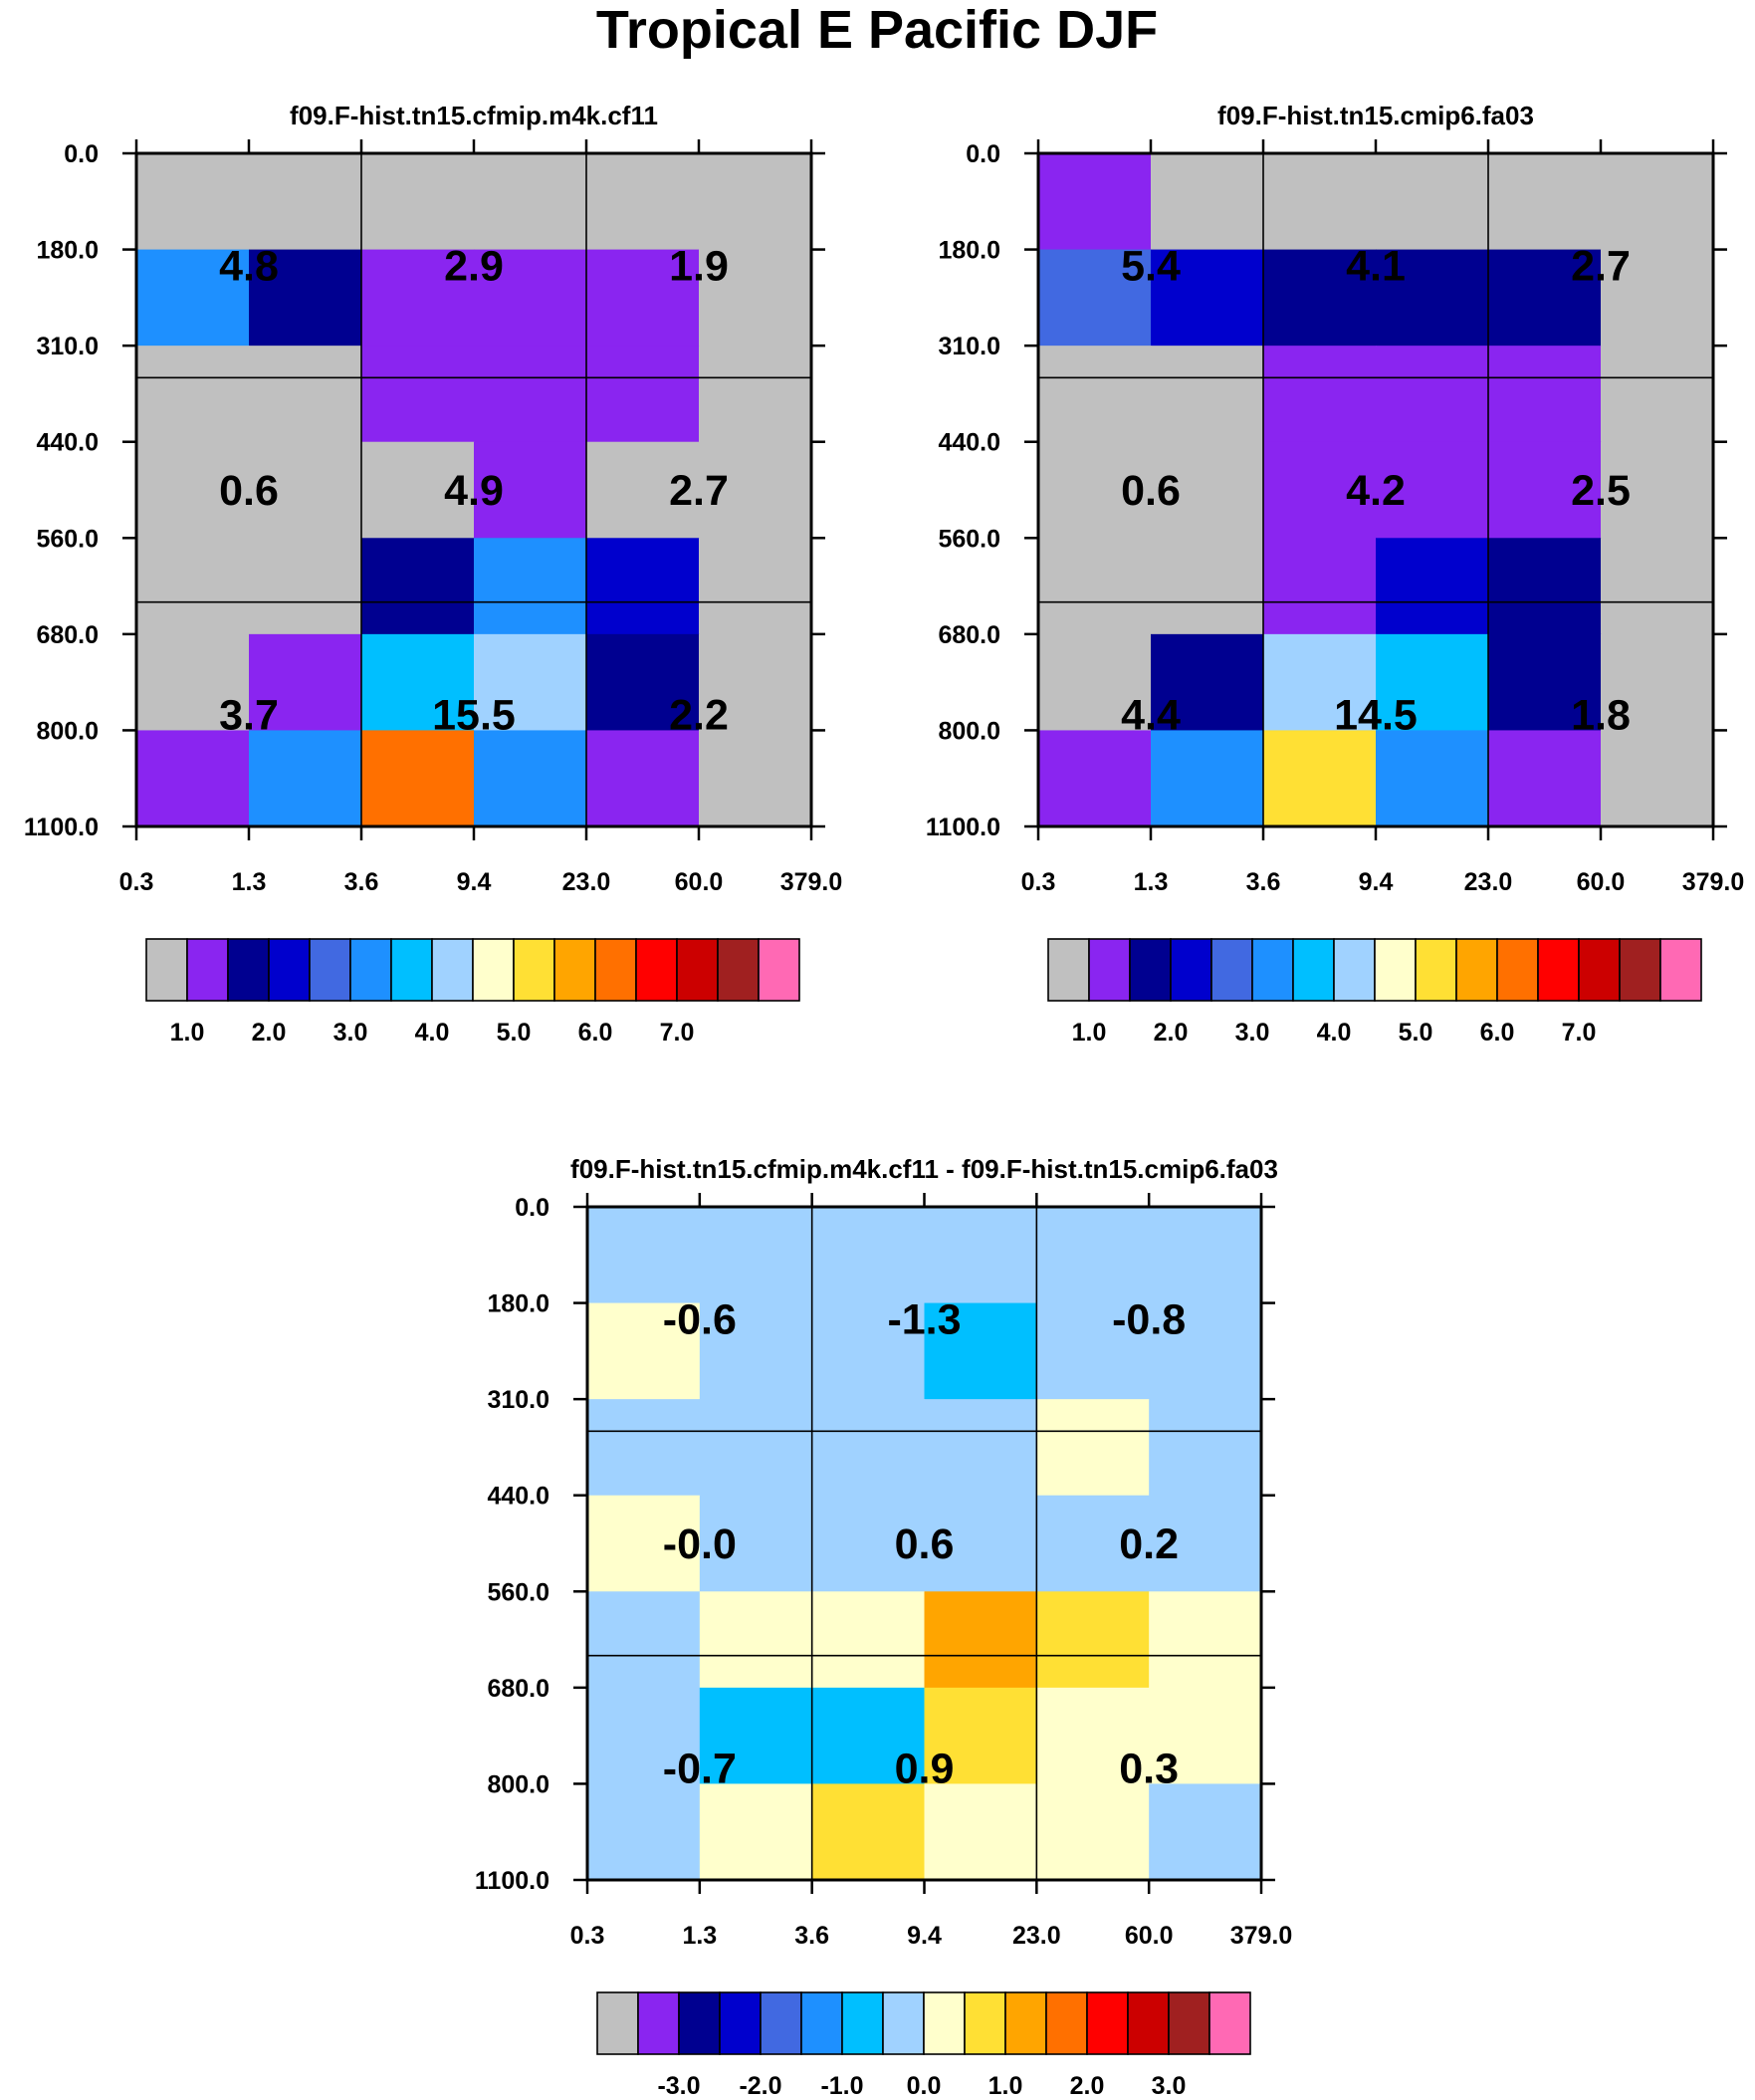 The height and width of the screenshot is (2100, 1755). Describe the element at coordinates (841, 2086) in the screenshot. I see `colorbar-tick-label: -1.0` at that location.